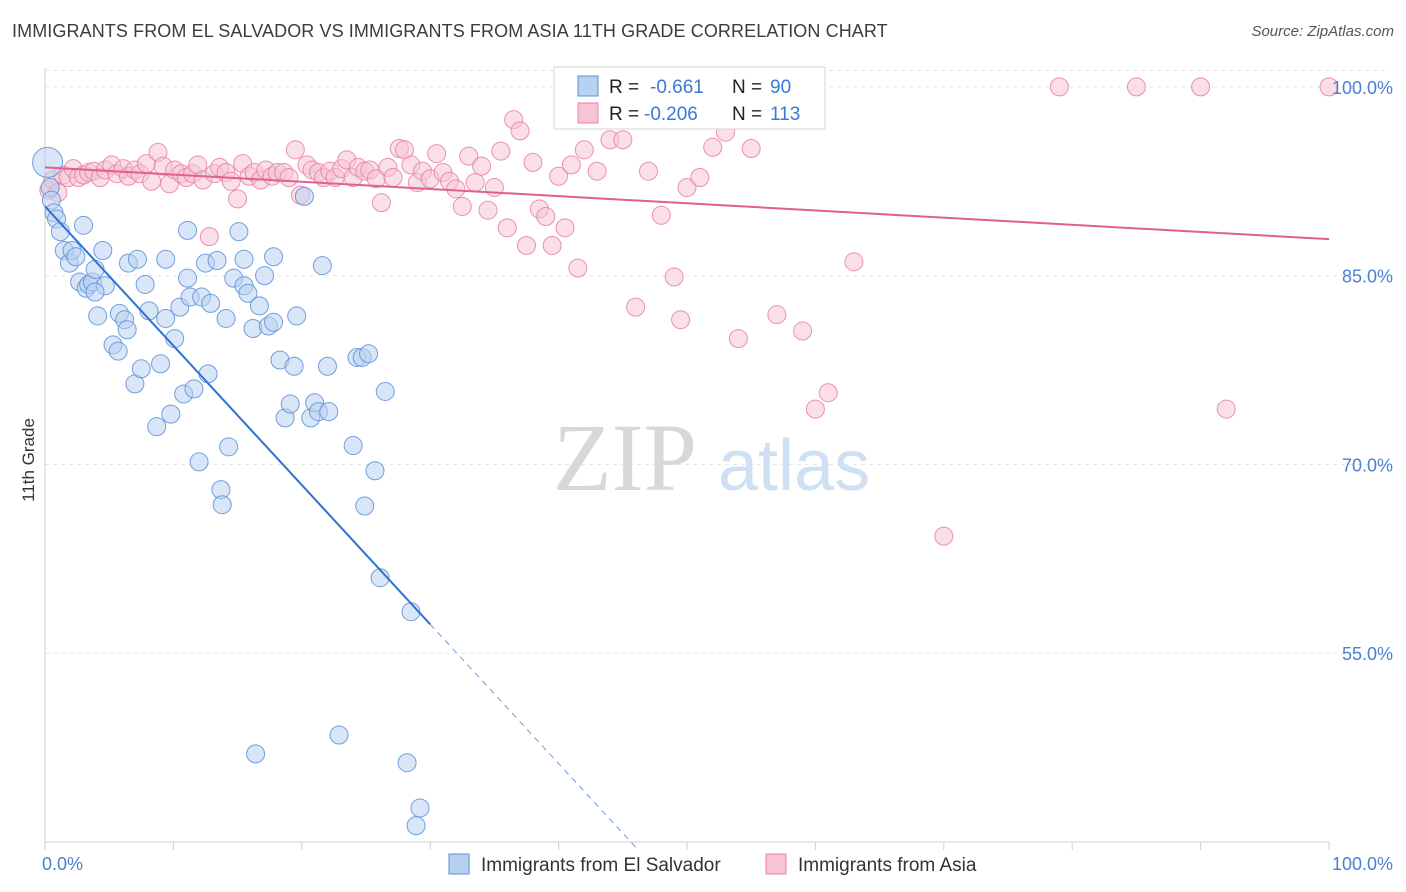  I want to click on source-credit: Source: ZipAtlas.com, so click(1322, 31).